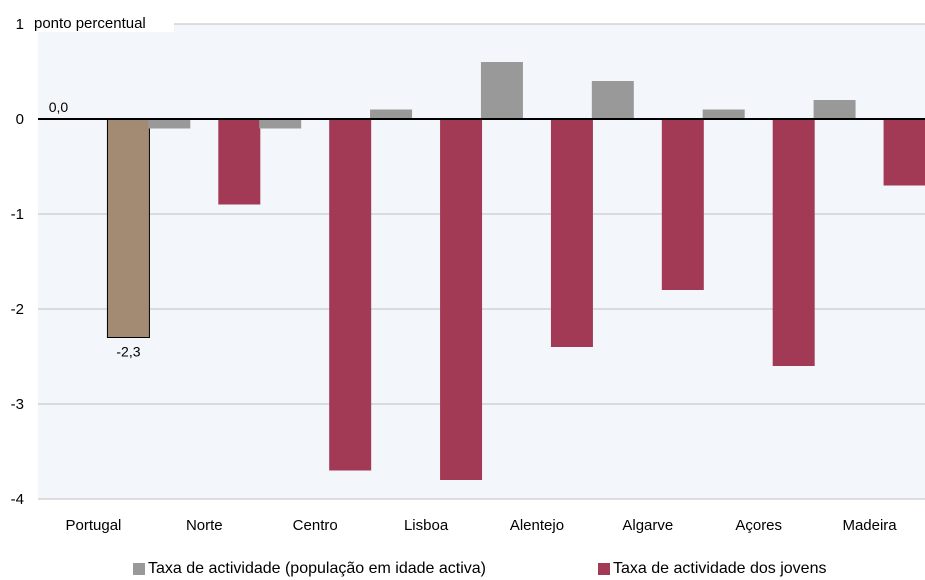 The width and height of the screenshot is (925, 580). I want to click on y-tick-label: 1, so click(20, 24).